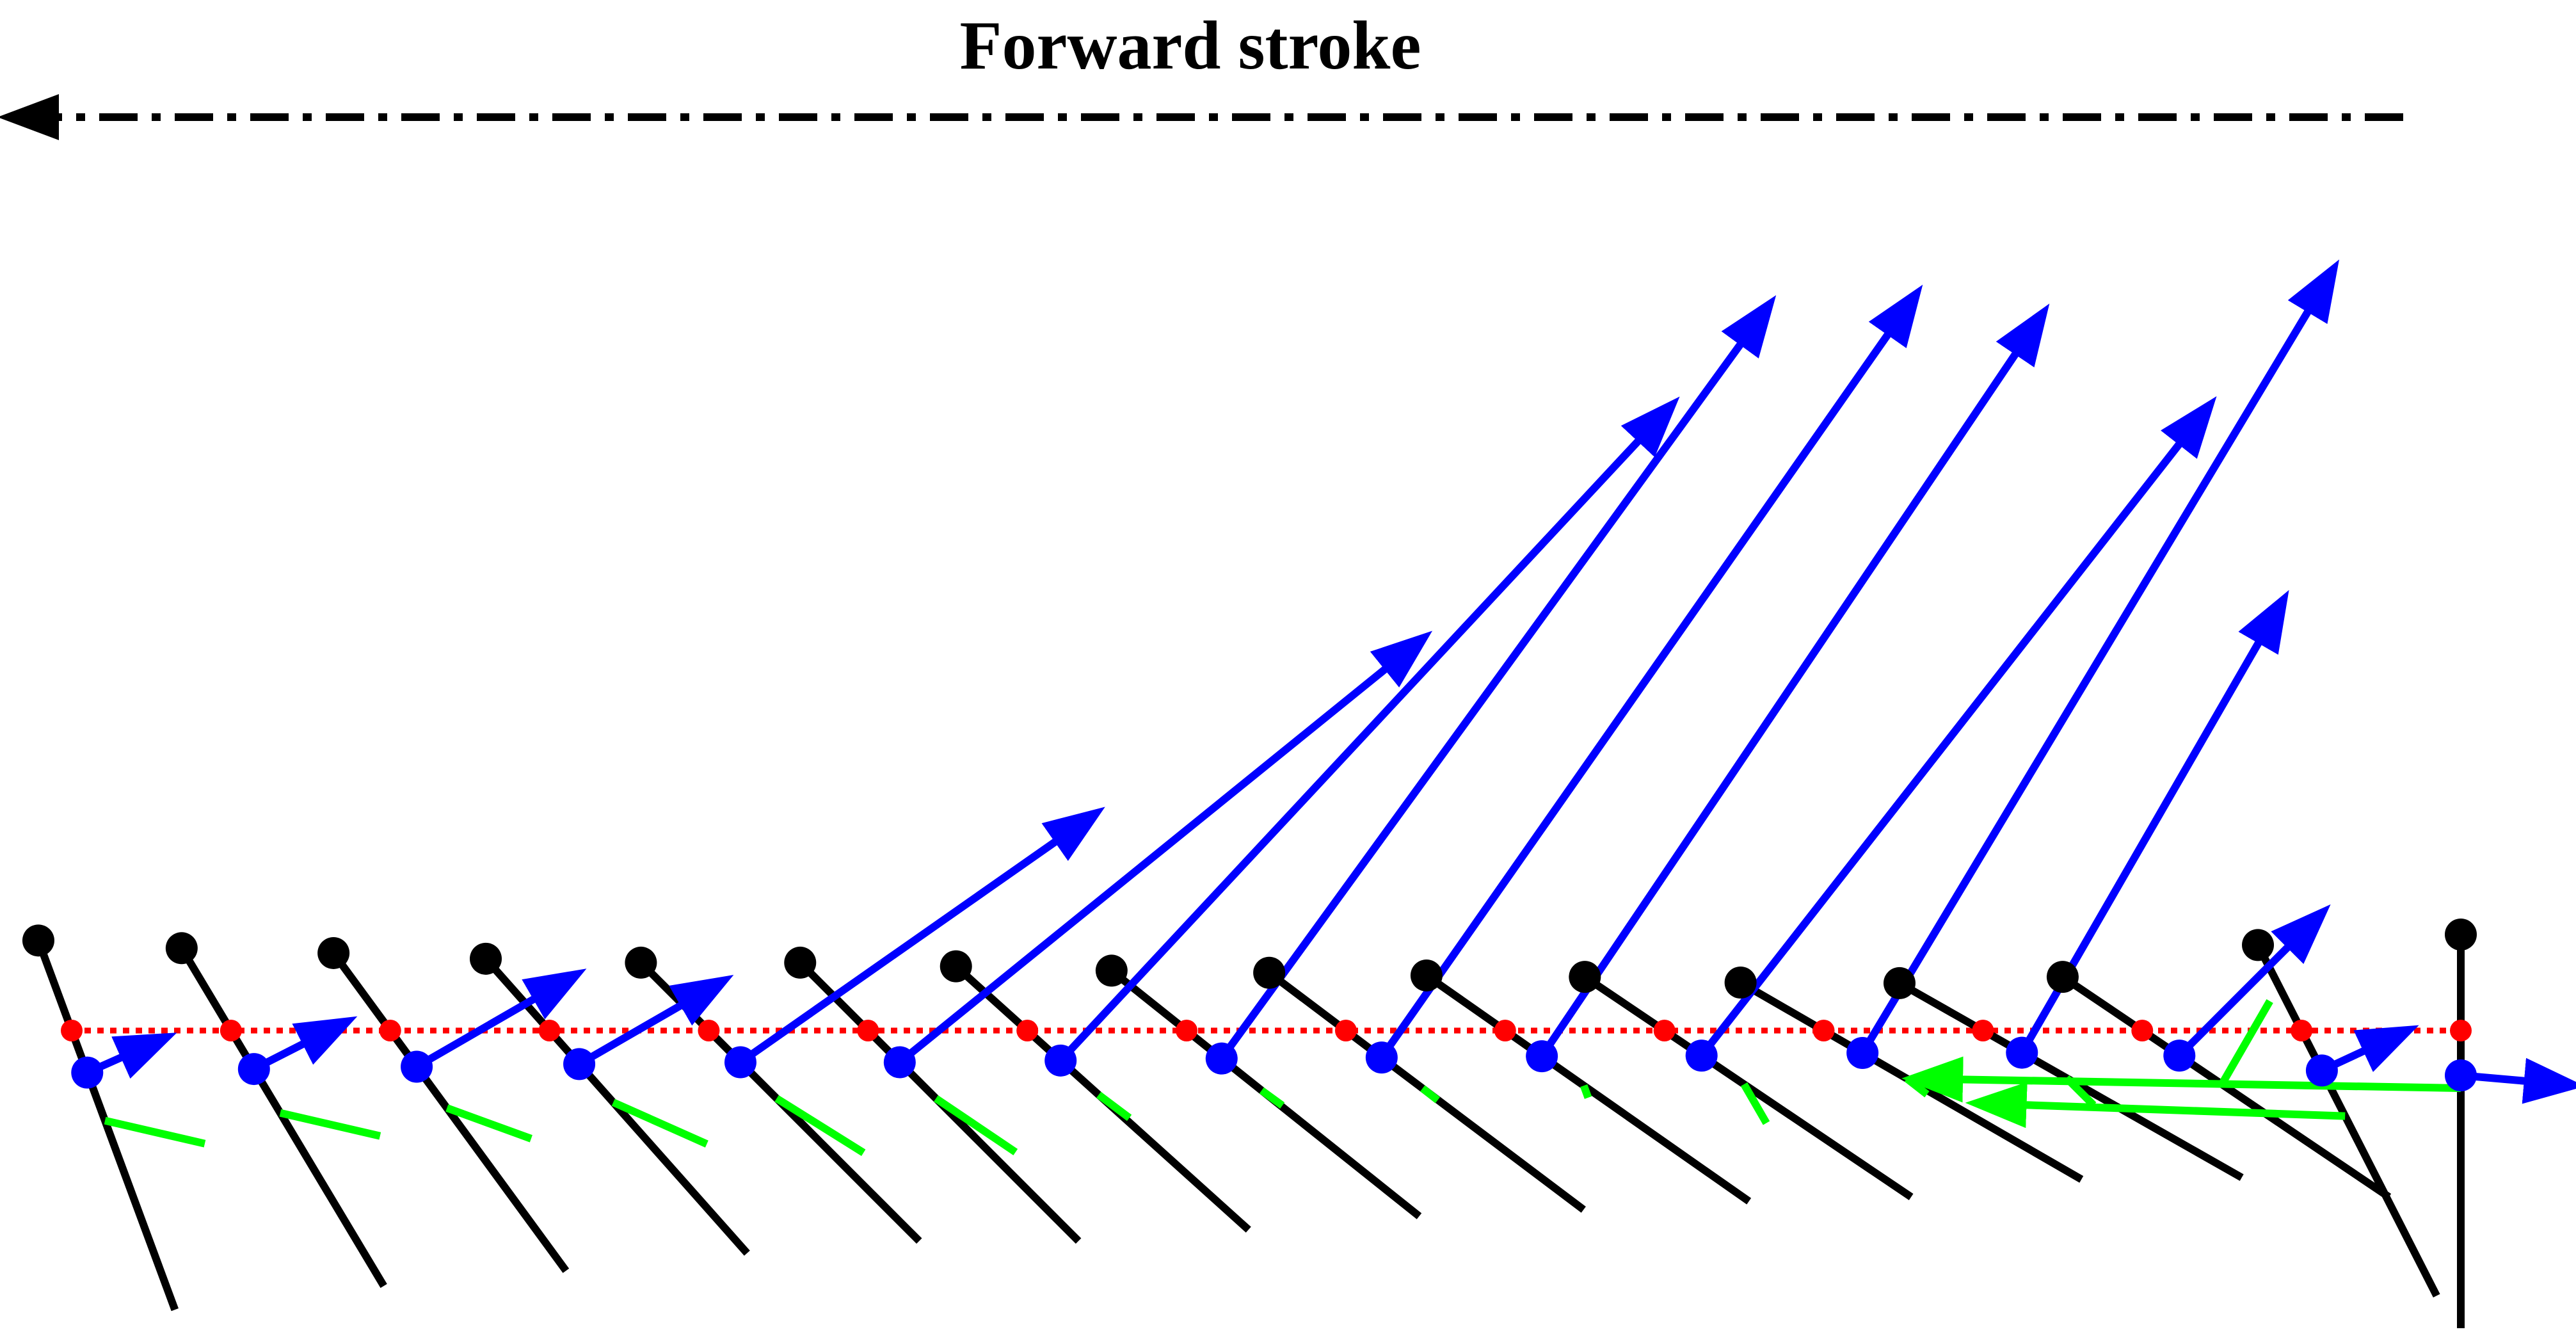 This screenshot has width=2576, height=1341. I want to click on figure-title: Forward stroke, so click(1190, 46).